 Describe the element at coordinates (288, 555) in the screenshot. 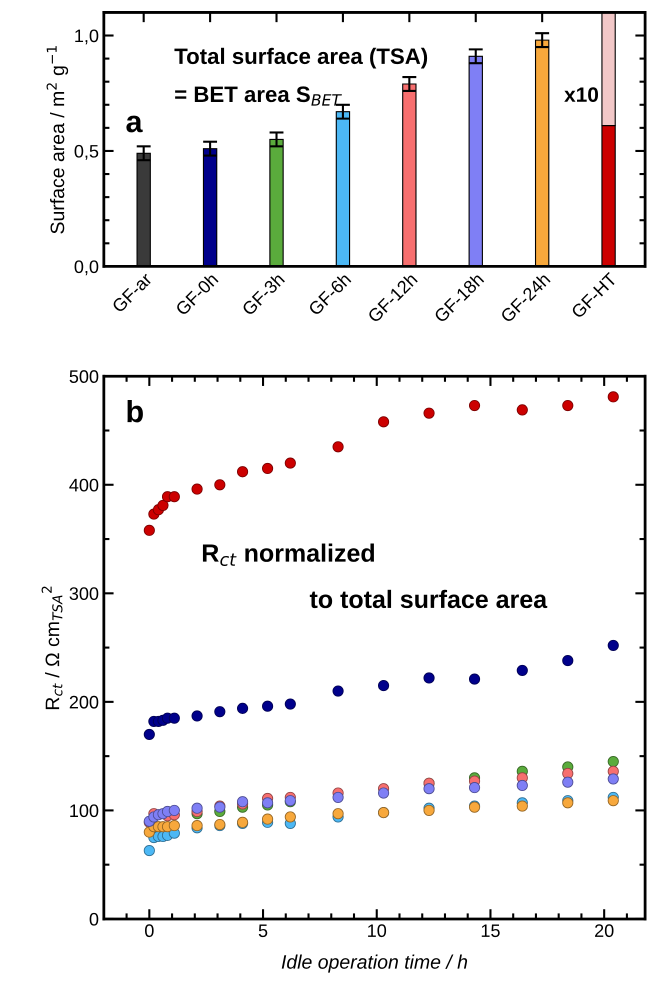

I see `annotation: R$_{ct}$ normalized` at that location.